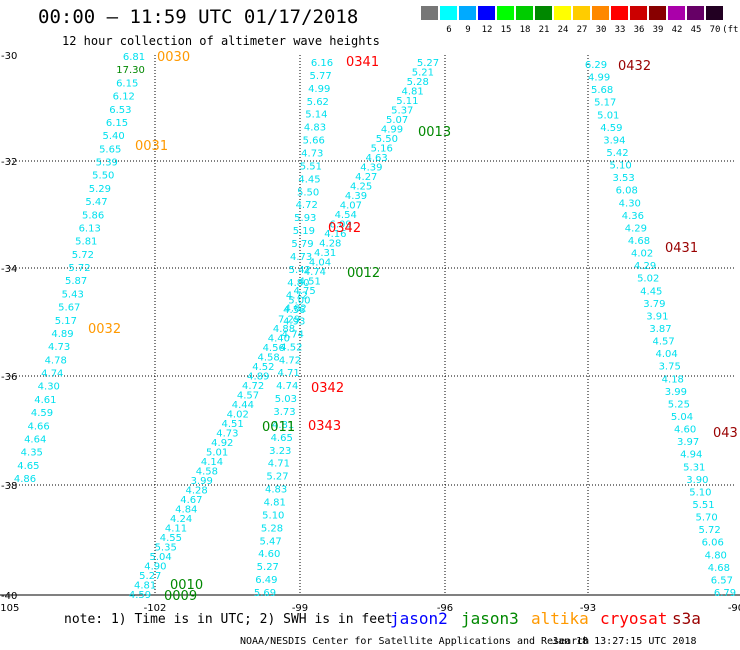  I want to click on wave-height-value: 5.66, so click(314, 141).